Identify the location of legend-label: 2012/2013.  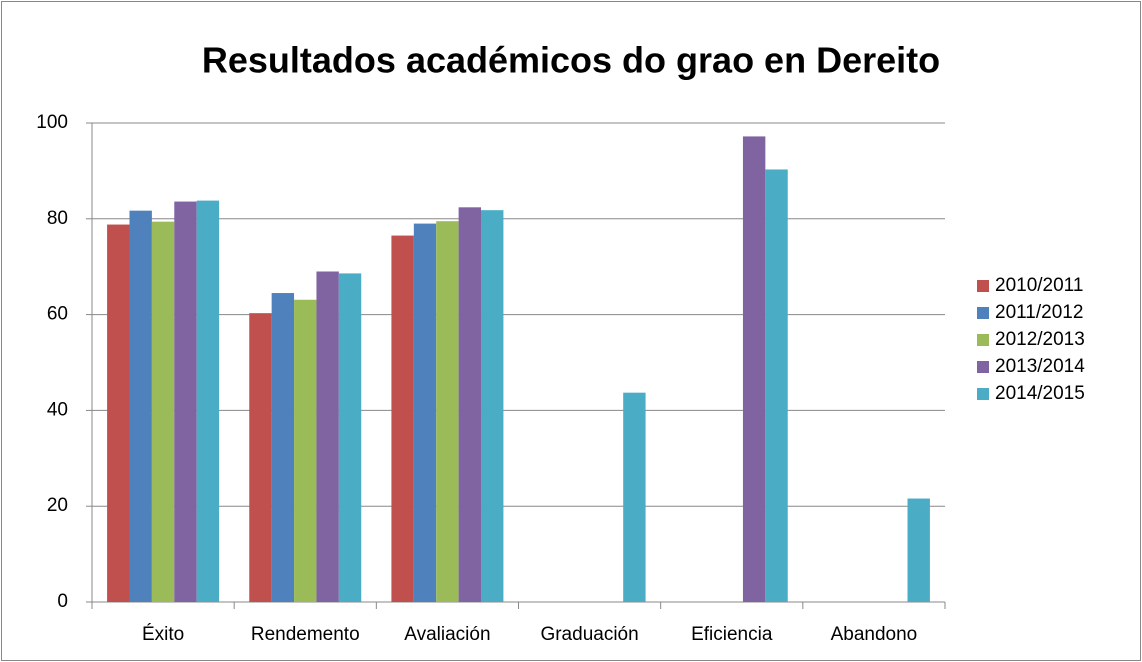
(1040, 339).